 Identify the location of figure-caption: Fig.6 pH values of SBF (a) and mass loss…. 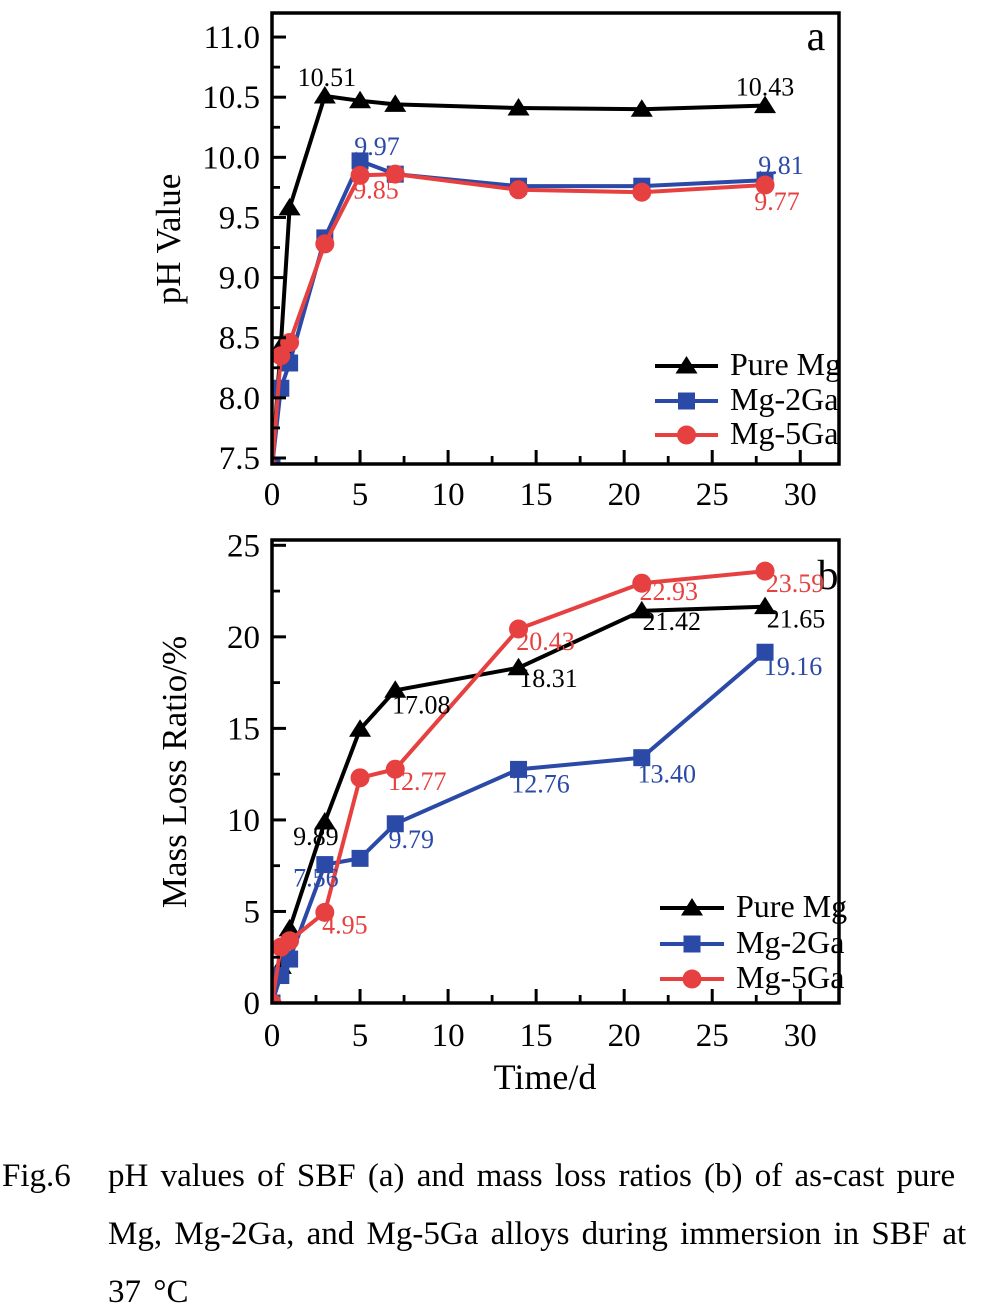
(501, 1227).